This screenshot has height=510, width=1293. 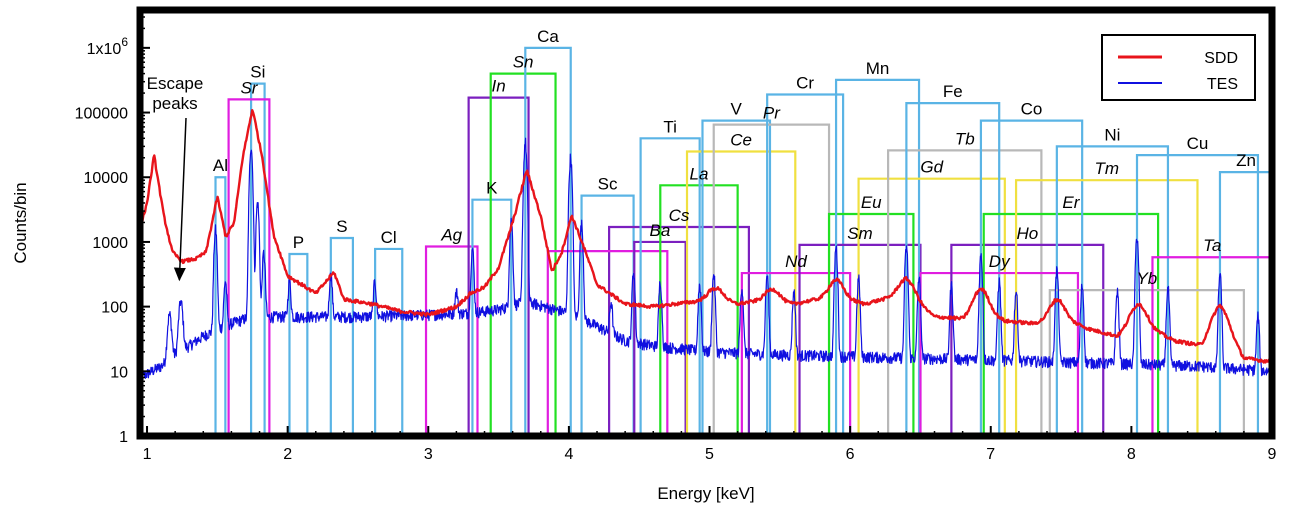 What do you see at coordinates (660, 230) in the screenshot?
I see `label-ba: Ba` at bounding box center [660, 230].